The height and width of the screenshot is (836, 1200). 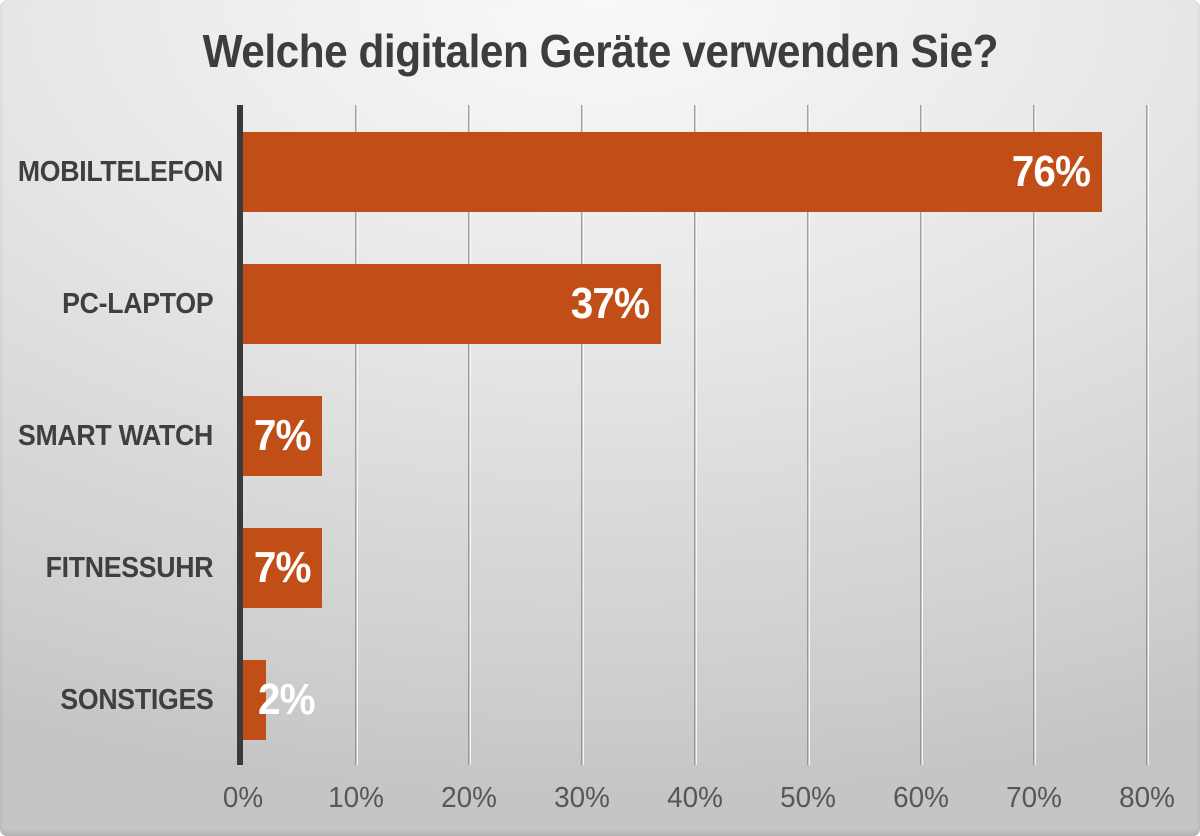 I want to click on chart-title: Welche digitalen Geräte verwenden Sie?, so click(x=600, y=51).